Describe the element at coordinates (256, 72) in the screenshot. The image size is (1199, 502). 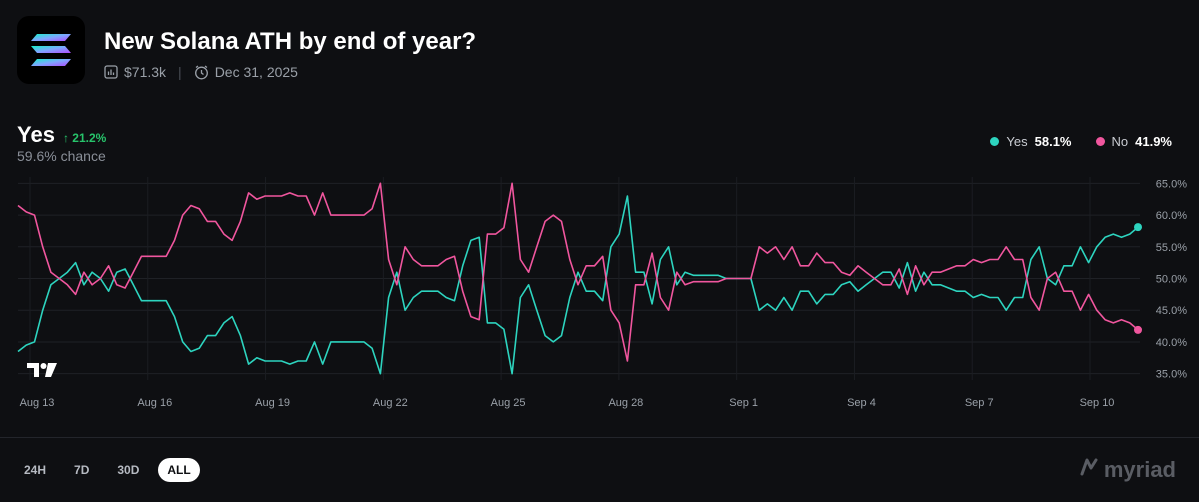
I see `end-date: Dec 31, 2025` at that location.